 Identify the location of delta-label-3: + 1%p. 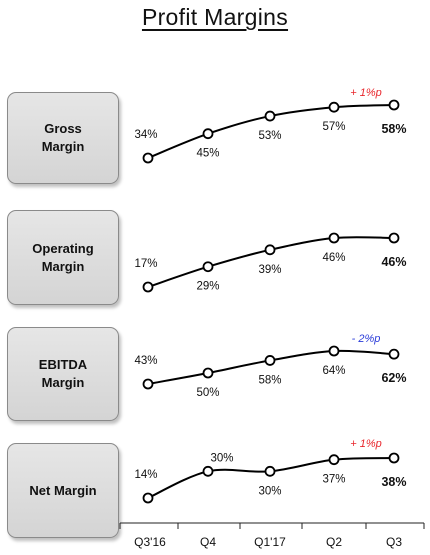
(366, 444).